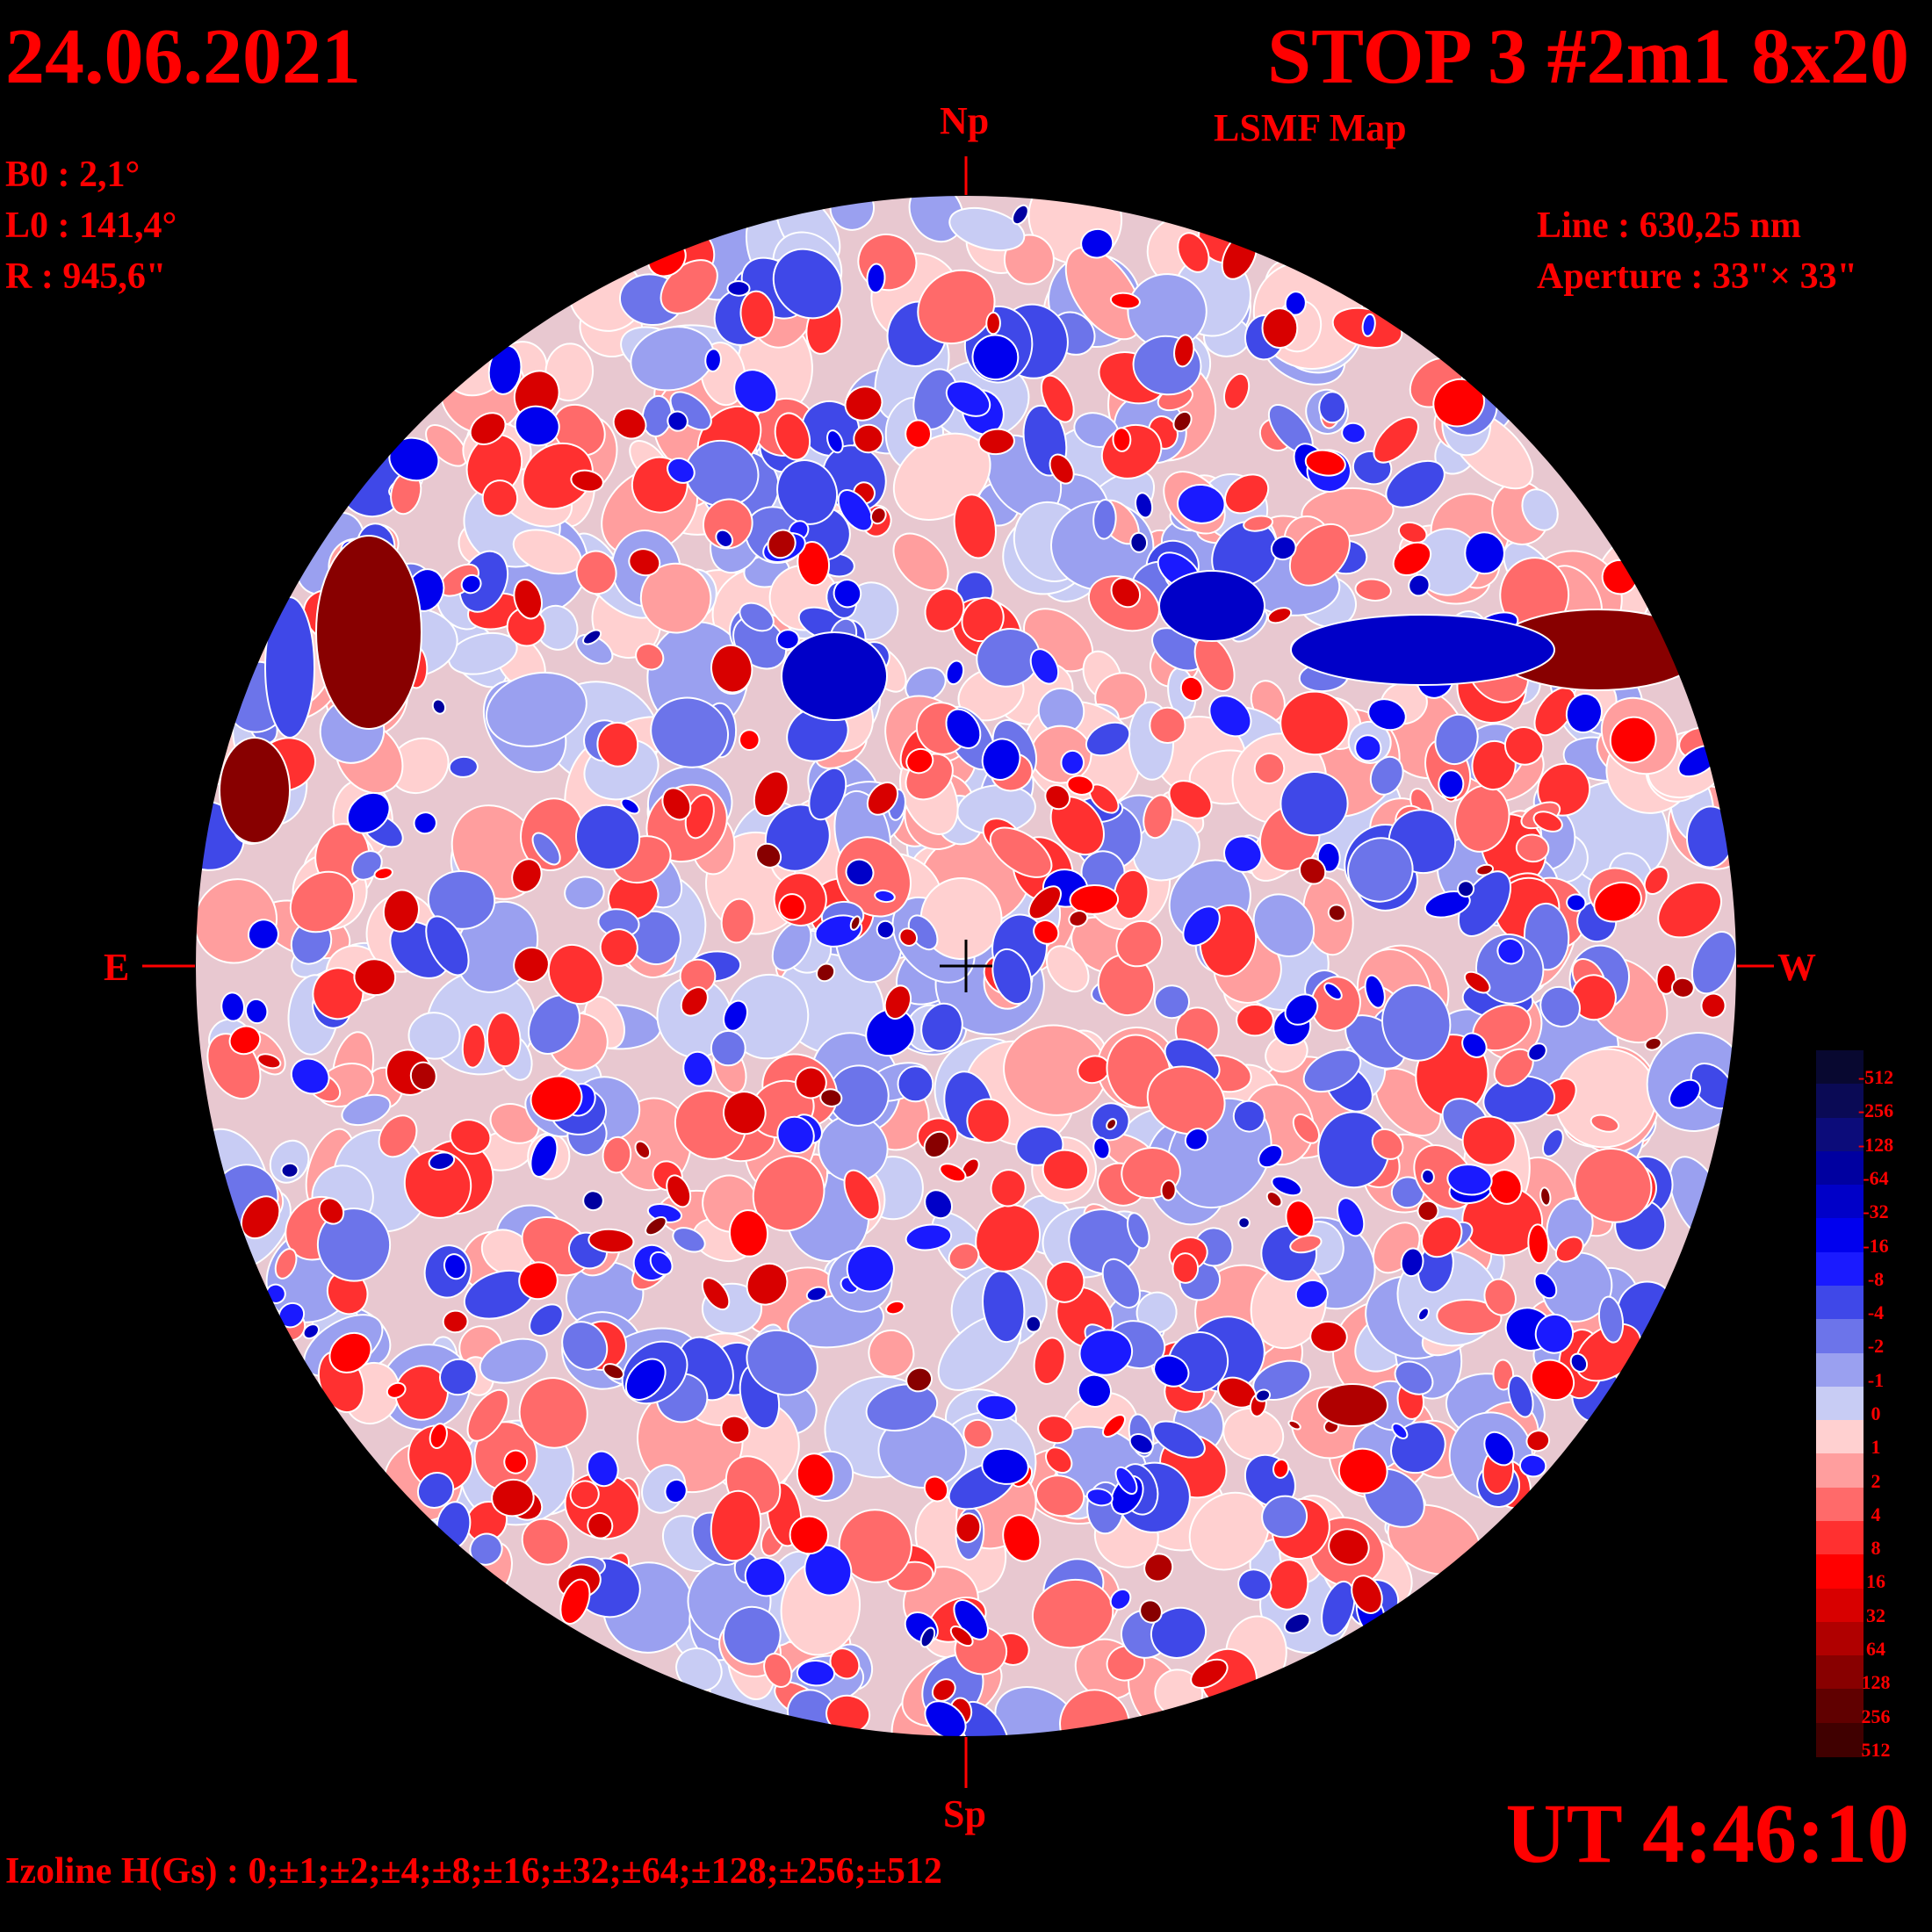 This screenshot has height=1932, width=1932. Describe the element at coordinates (1875, 1582) in the screenshot. I see `colorbar-label: 16` at that location.